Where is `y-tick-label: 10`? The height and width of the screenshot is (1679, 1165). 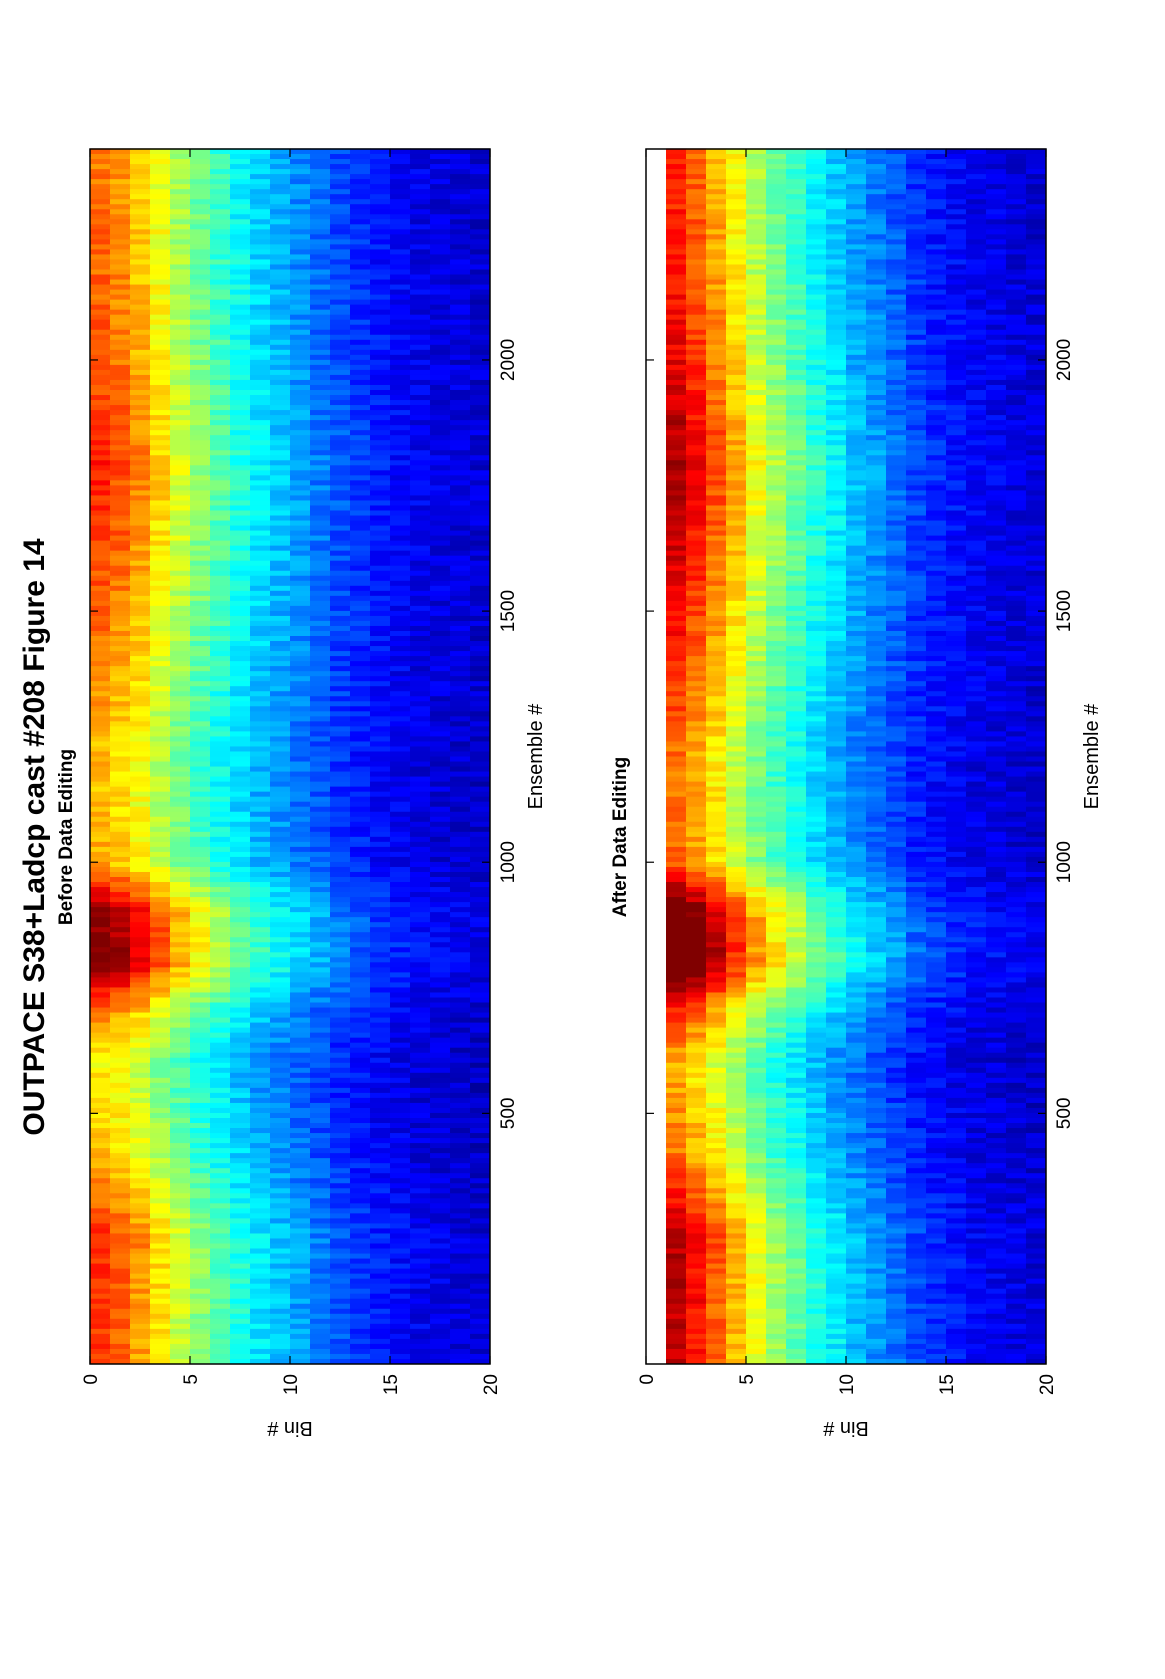 y-tick-label: 10 is located at coordinates (291, 1384).